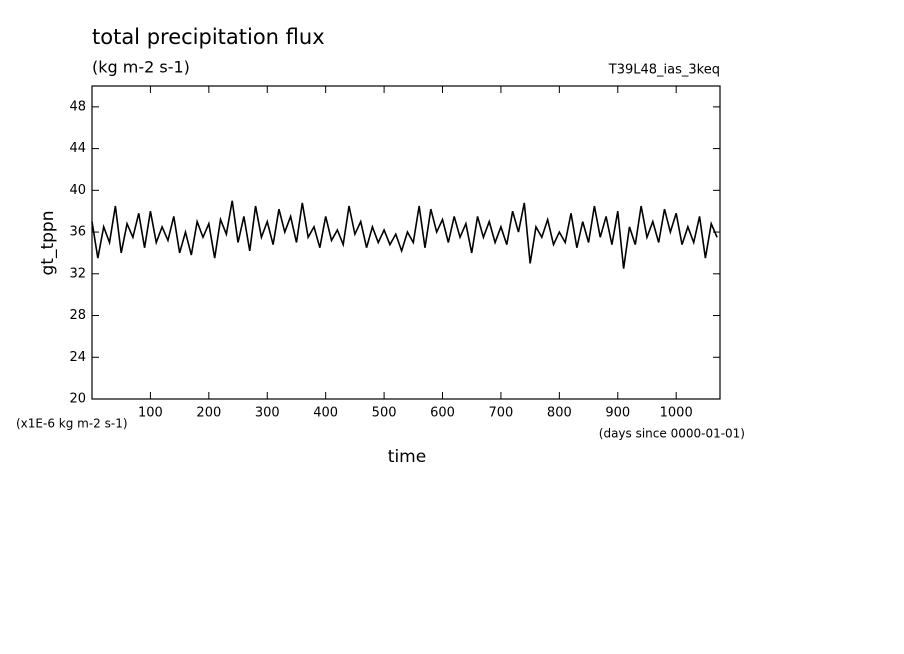 This screenshot has width=904, height=654. Describe the element at coordinates (77, 190) in the screenshot. I see `y-tick-label: 40` at that location.